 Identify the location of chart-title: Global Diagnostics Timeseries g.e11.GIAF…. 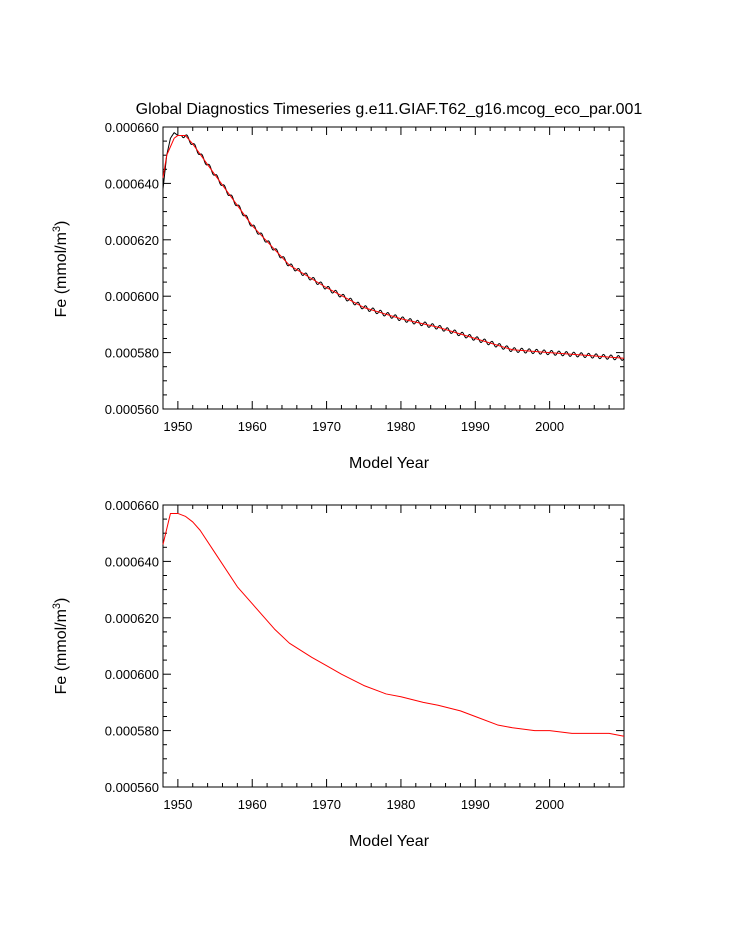
(389, 109).